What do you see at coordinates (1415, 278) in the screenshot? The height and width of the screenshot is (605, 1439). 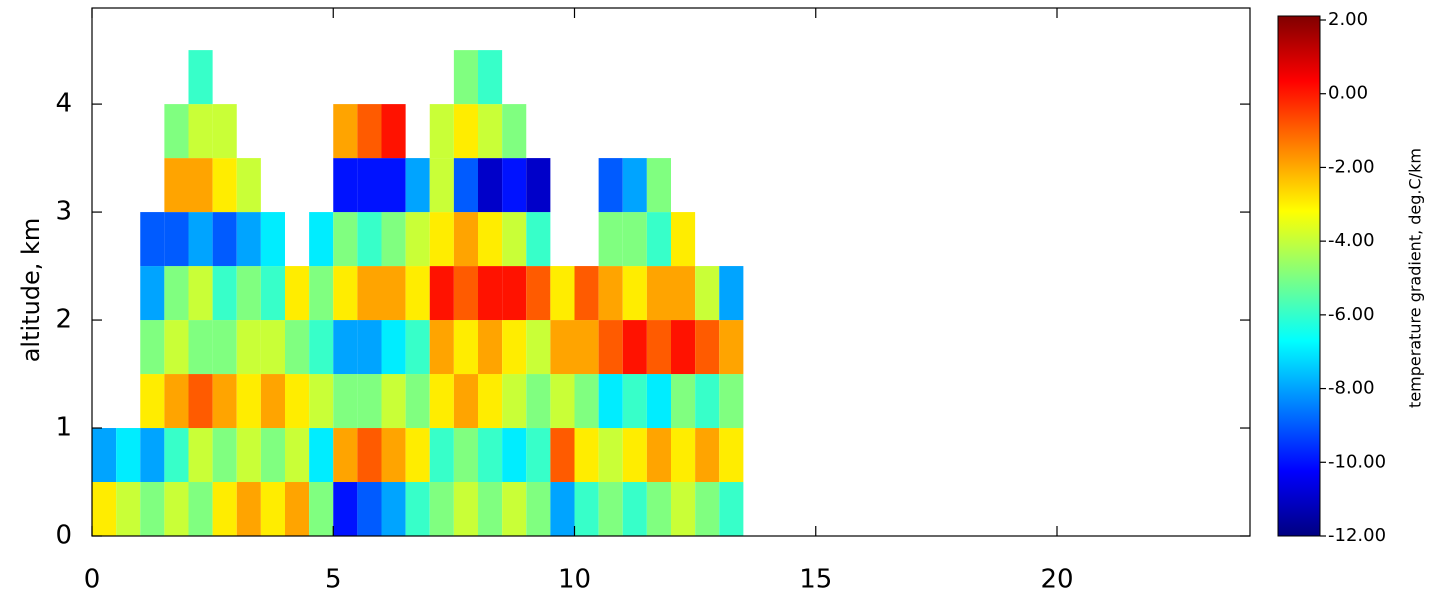 I see `colorbar-label: temperature gradient, deg.C/km` at bounding box center [1415, 278].